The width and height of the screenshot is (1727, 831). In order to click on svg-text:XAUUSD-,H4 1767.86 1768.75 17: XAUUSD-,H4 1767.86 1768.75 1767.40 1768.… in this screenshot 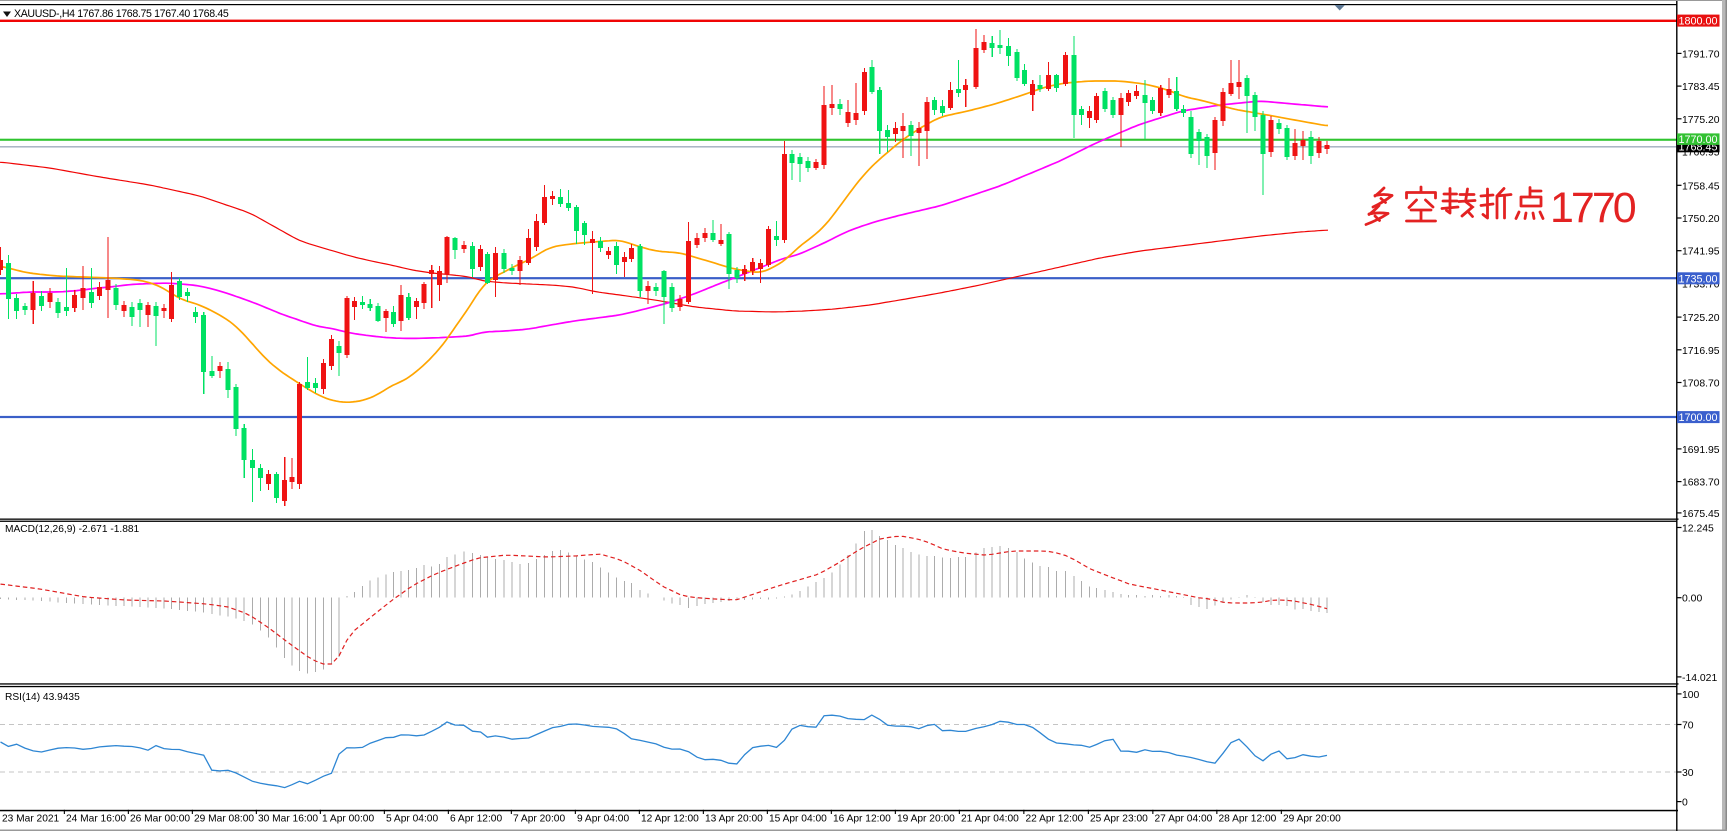, I will do `click(121, 14)`.